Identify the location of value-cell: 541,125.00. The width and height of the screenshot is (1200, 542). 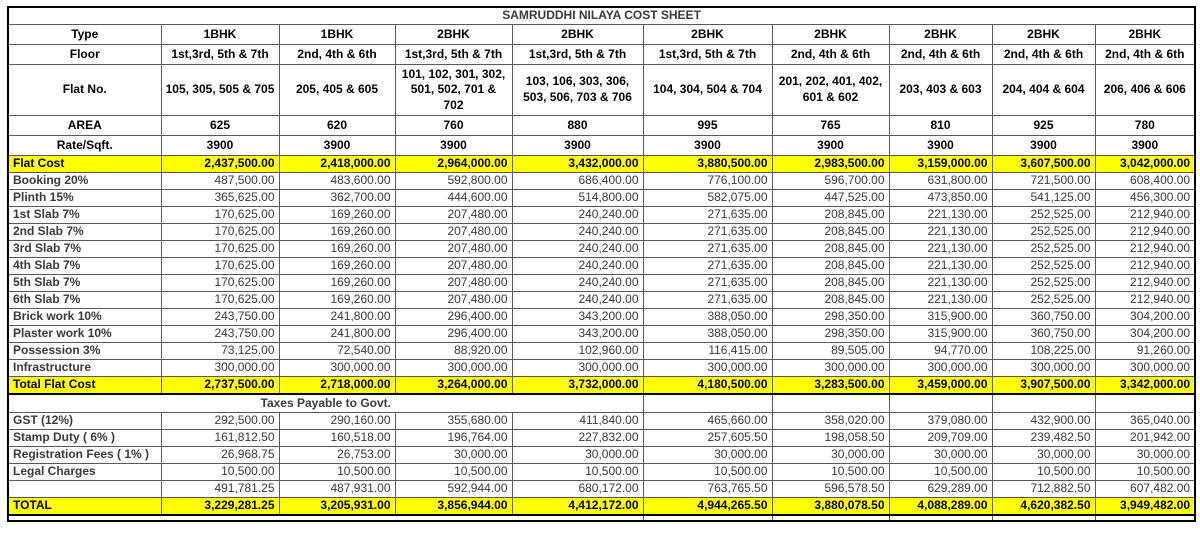
(1043, 198).